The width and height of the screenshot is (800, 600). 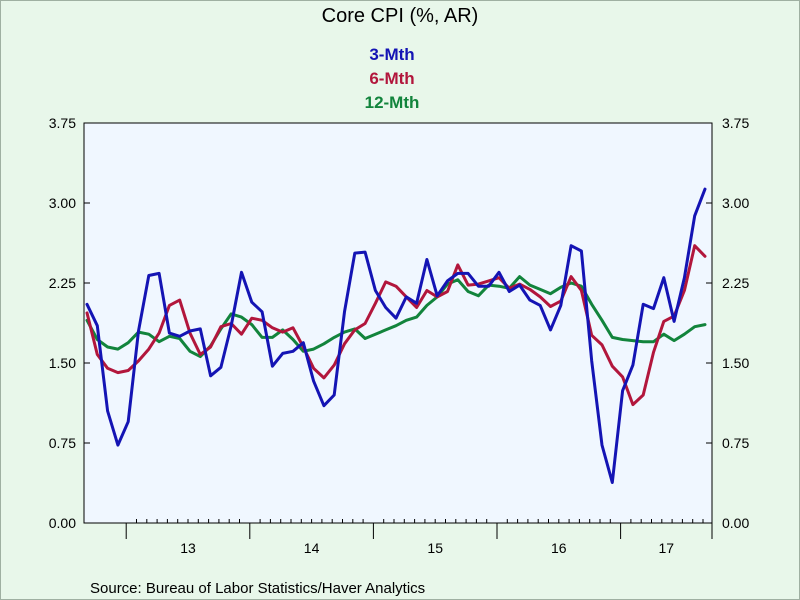 What do you see at coordinates (735, 283) in the screenshot?
I see `ytick-label-right: 2.25` at bounding box center [735, 283].